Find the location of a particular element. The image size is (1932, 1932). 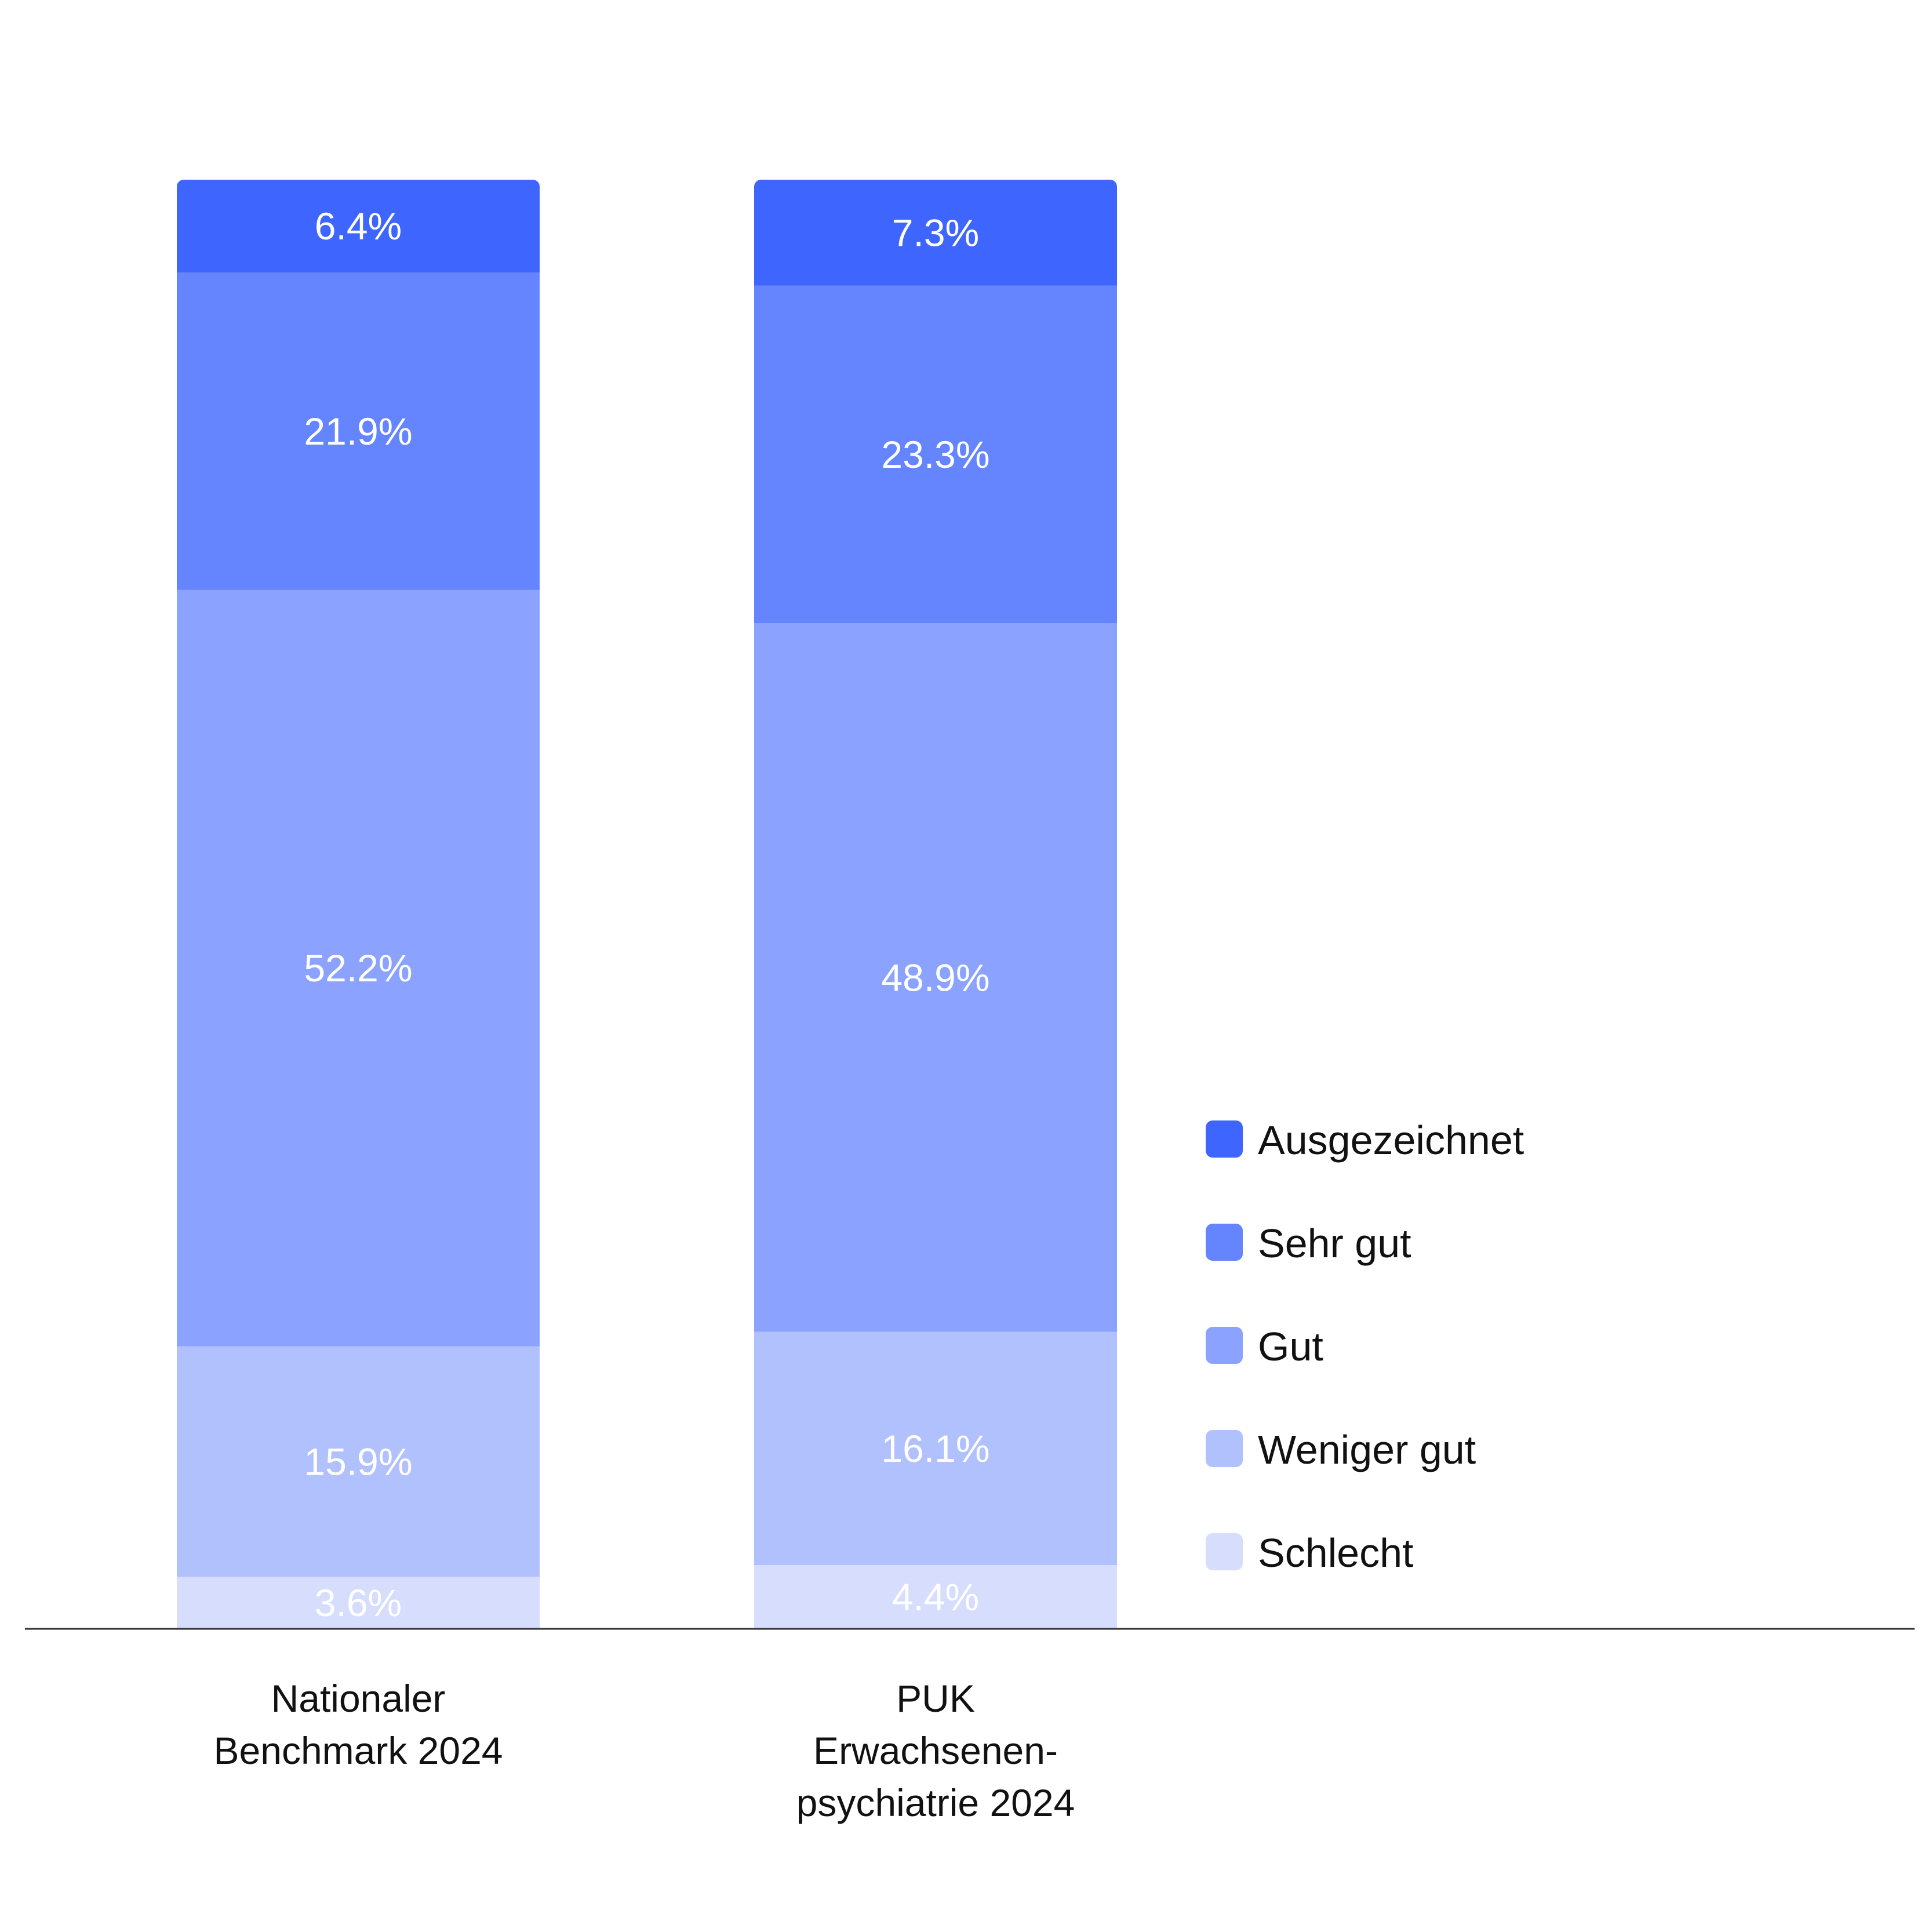

legend-swatch-gut is located at coordinates (1224, 1345).